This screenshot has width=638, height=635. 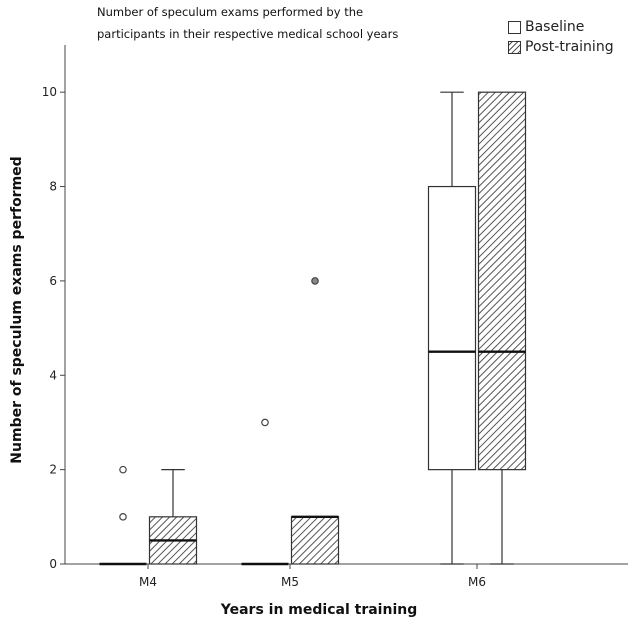 I want to click on legend-item-baseline: Baseline, so click(x=561, y=27).